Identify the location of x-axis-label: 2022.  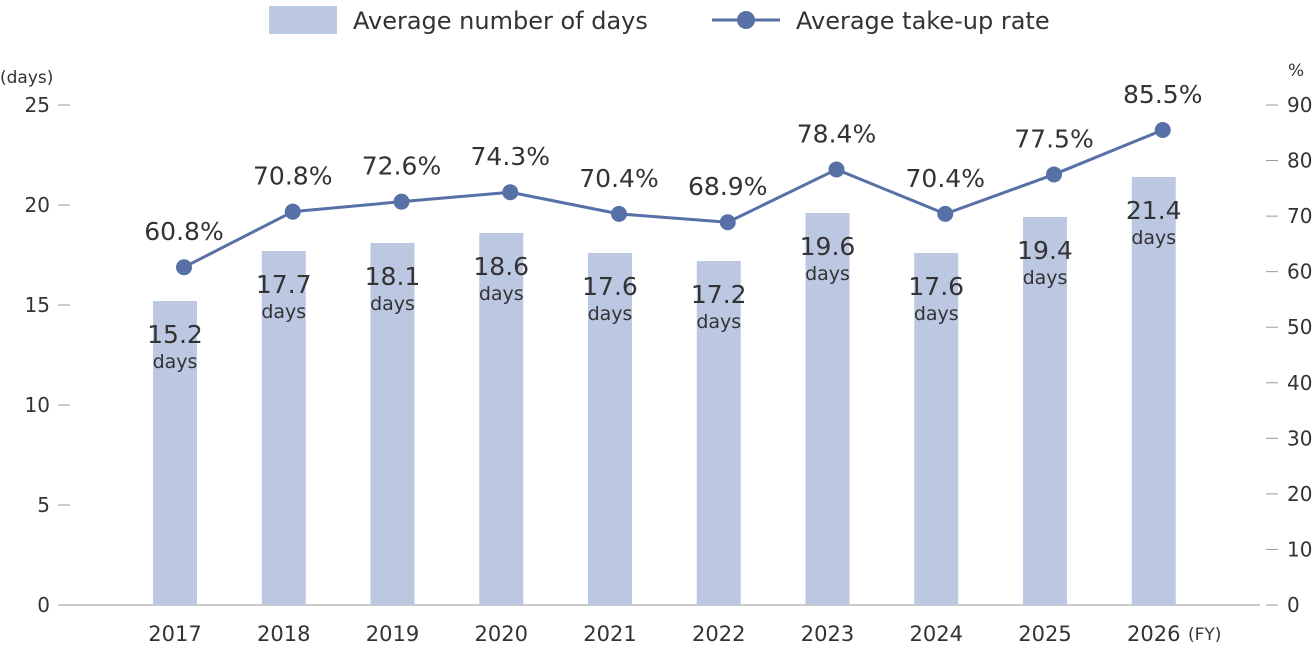
(718, 634).